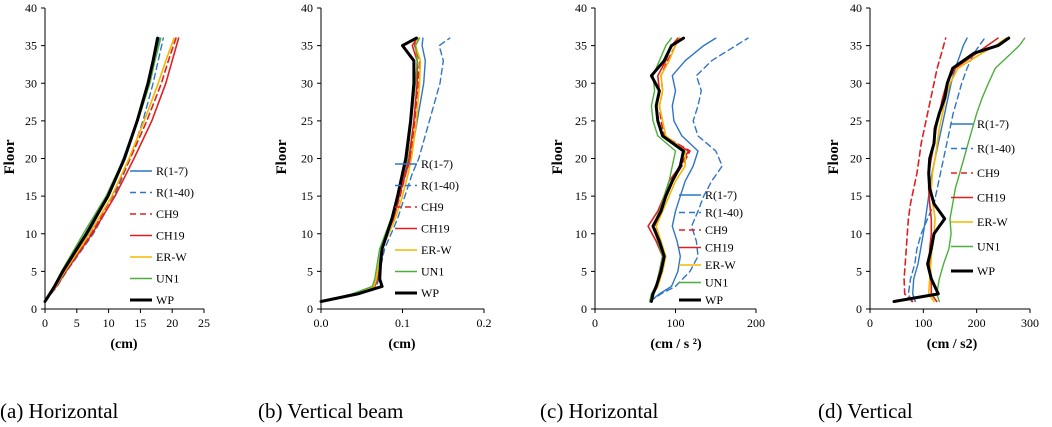 Image resolution: width=1052 pixels, height=427 pixels. I want to click on x-tick-label: 25, so click(204, 323).